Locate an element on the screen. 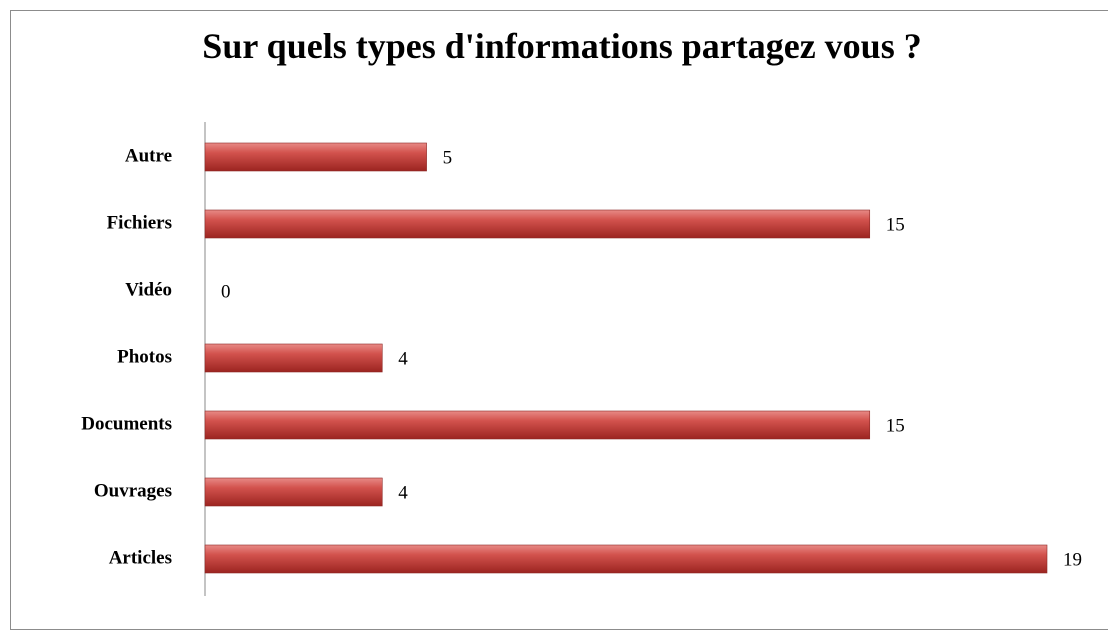 Image resolution: width=1108 pixels, height=630 pixels. category-label: Documents is located at coordinates (126, 423).